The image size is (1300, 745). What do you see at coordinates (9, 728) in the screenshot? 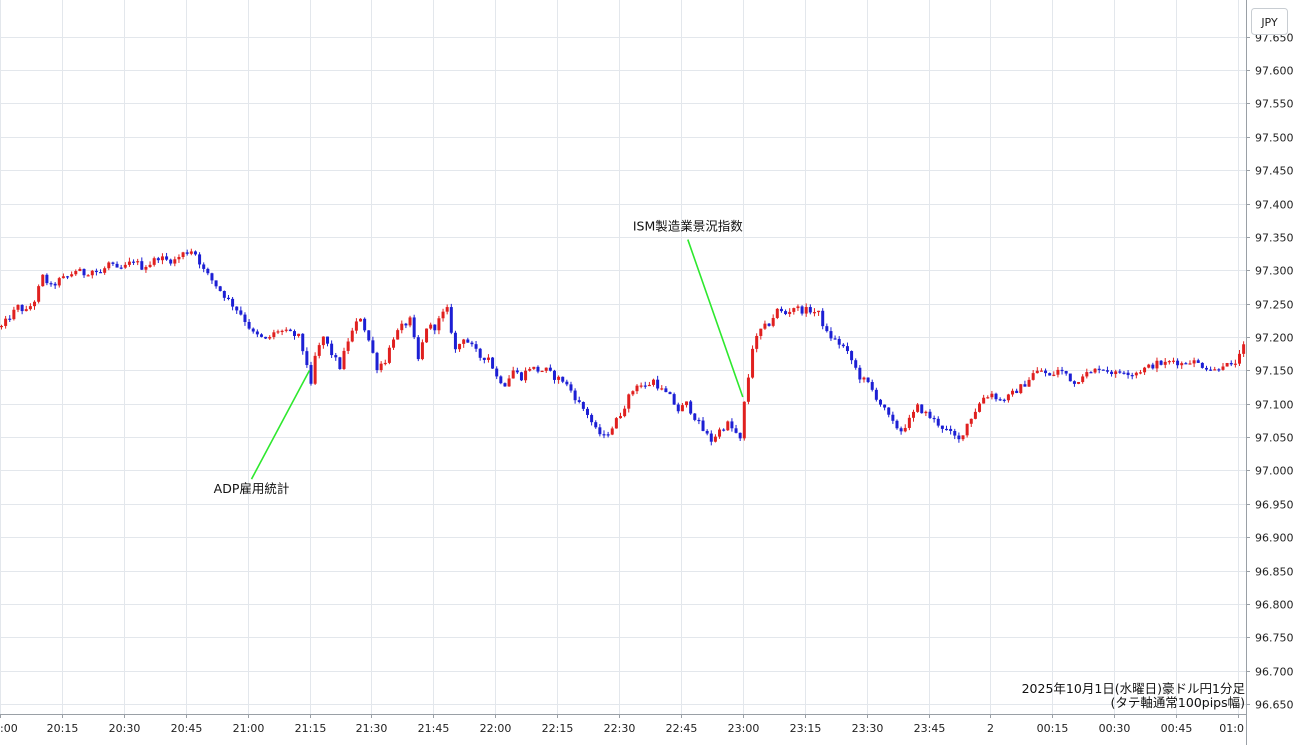
I see `x-tick-label: :00` at bounding box center [9, 728].